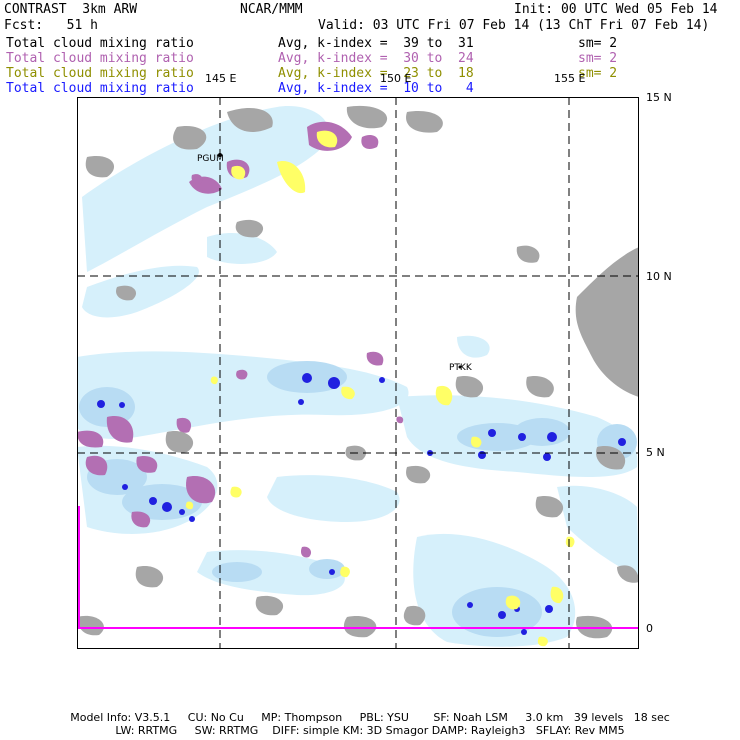 This screenshot has height=740, width=740. What do you see at coordinates (51, 25) in the screenshot?
I see `forecast-hour: Fcst: 51 h` at bounding box center [51, 25].